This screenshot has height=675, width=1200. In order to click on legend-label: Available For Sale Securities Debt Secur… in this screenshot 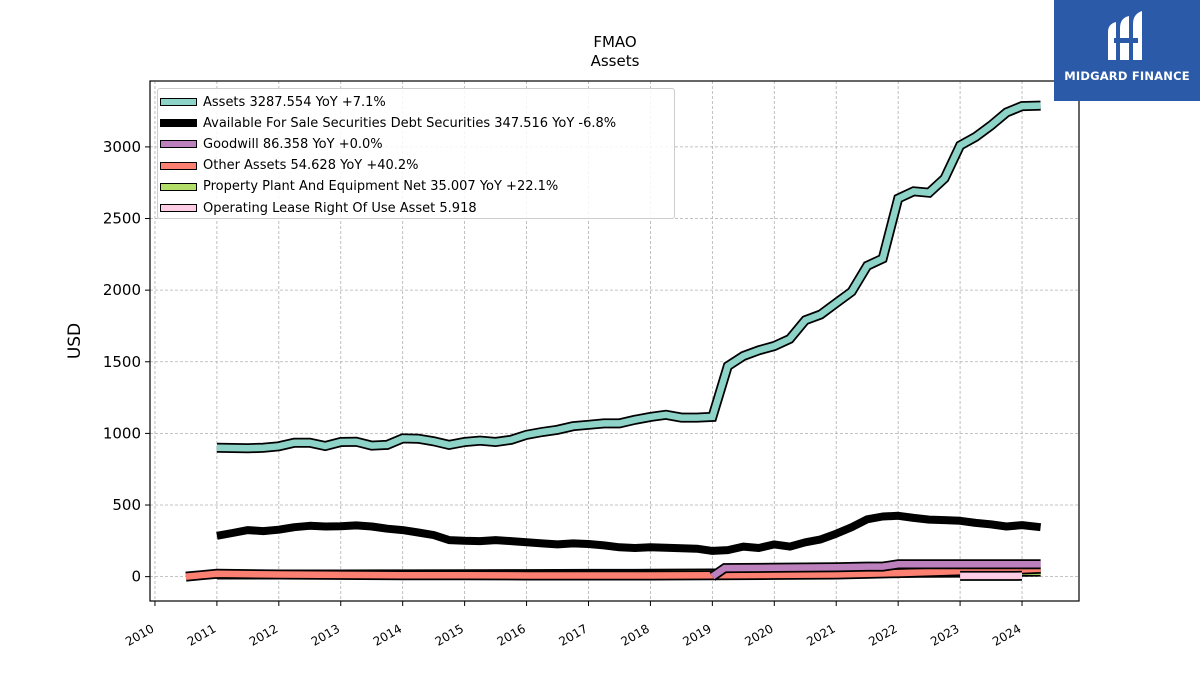, I will do `click(410, 123)`.